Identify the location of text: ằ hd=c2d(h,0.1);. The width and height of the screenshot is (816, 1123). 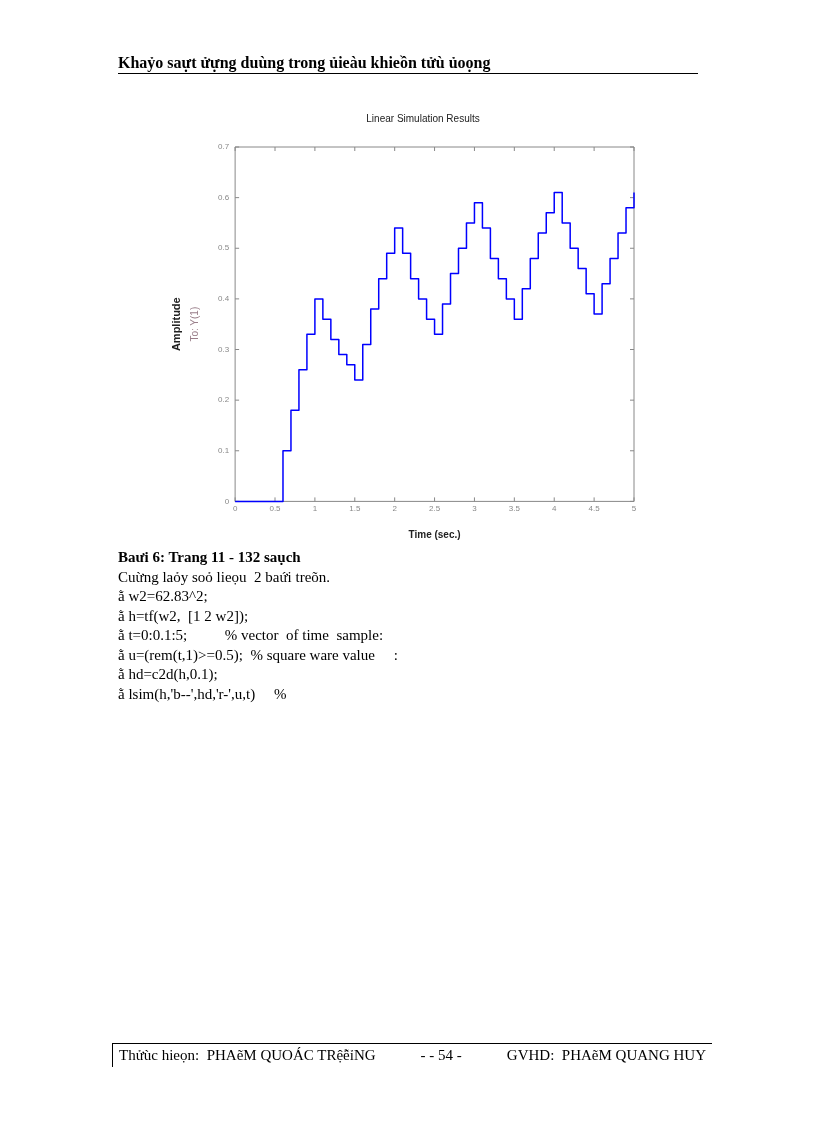
(168, 674).